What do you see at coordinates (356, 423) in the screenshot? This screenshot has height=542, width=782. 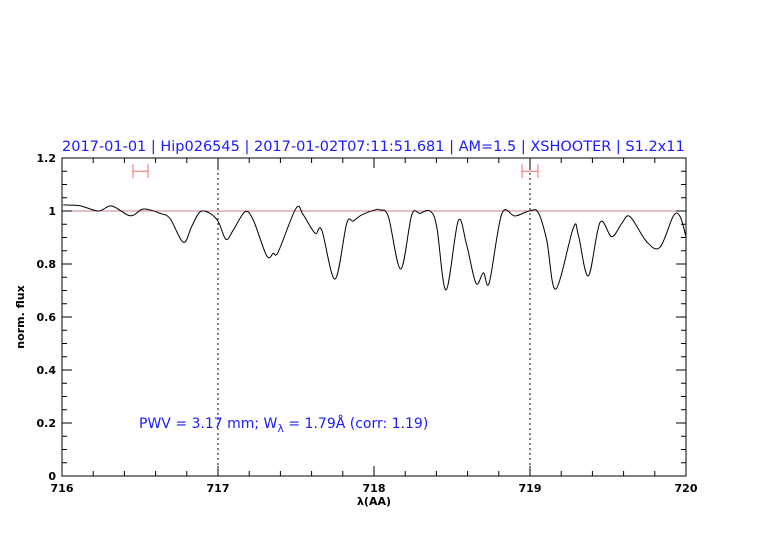 I see `annotation-suffix: = 1.79Å (corr: 1.19)` at bounding box center [356, 423].